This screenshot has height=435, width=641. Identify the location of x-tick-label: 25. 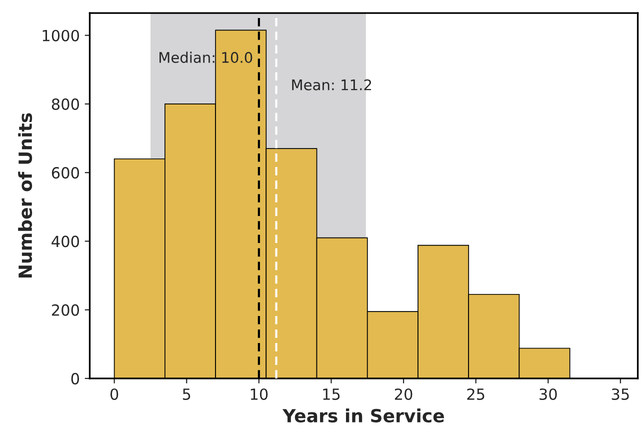
(475, 394).